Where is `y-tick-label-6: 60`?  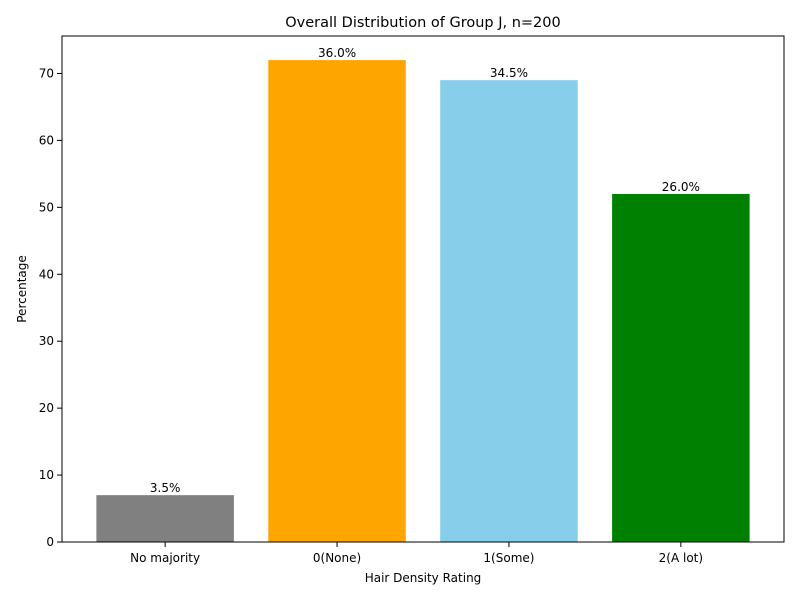
y-tick-label-6: 60 is located at coordinates (46, 140).